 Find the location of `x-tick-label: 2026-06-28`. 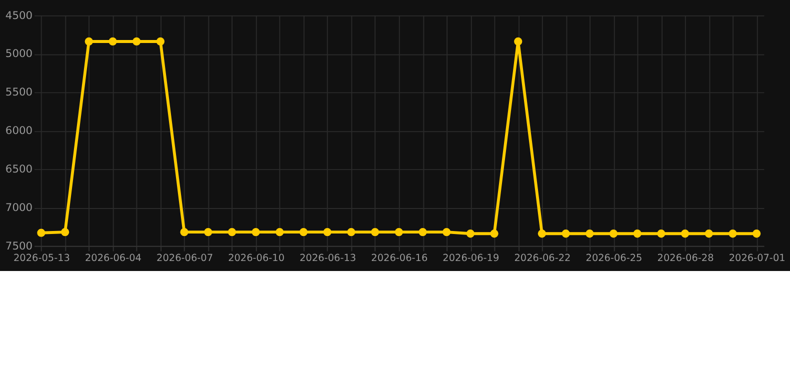

x-tick-label: 2026-06-28 is located at coordinates (685, 258).